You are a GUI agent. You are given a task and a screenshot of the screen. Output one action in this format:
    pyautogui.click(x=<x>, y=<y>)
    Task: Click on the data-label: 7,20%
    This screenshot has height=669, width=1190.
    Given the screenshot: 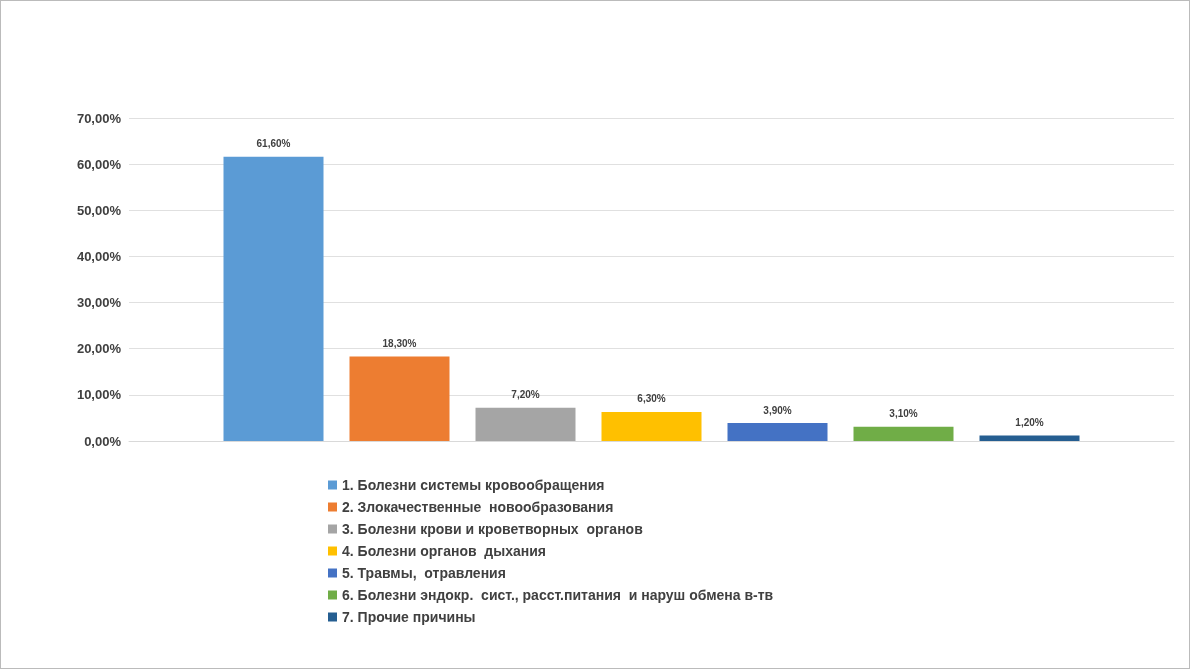 What is the action you would take?
    pyautogui.click(x=525, y=395)
    